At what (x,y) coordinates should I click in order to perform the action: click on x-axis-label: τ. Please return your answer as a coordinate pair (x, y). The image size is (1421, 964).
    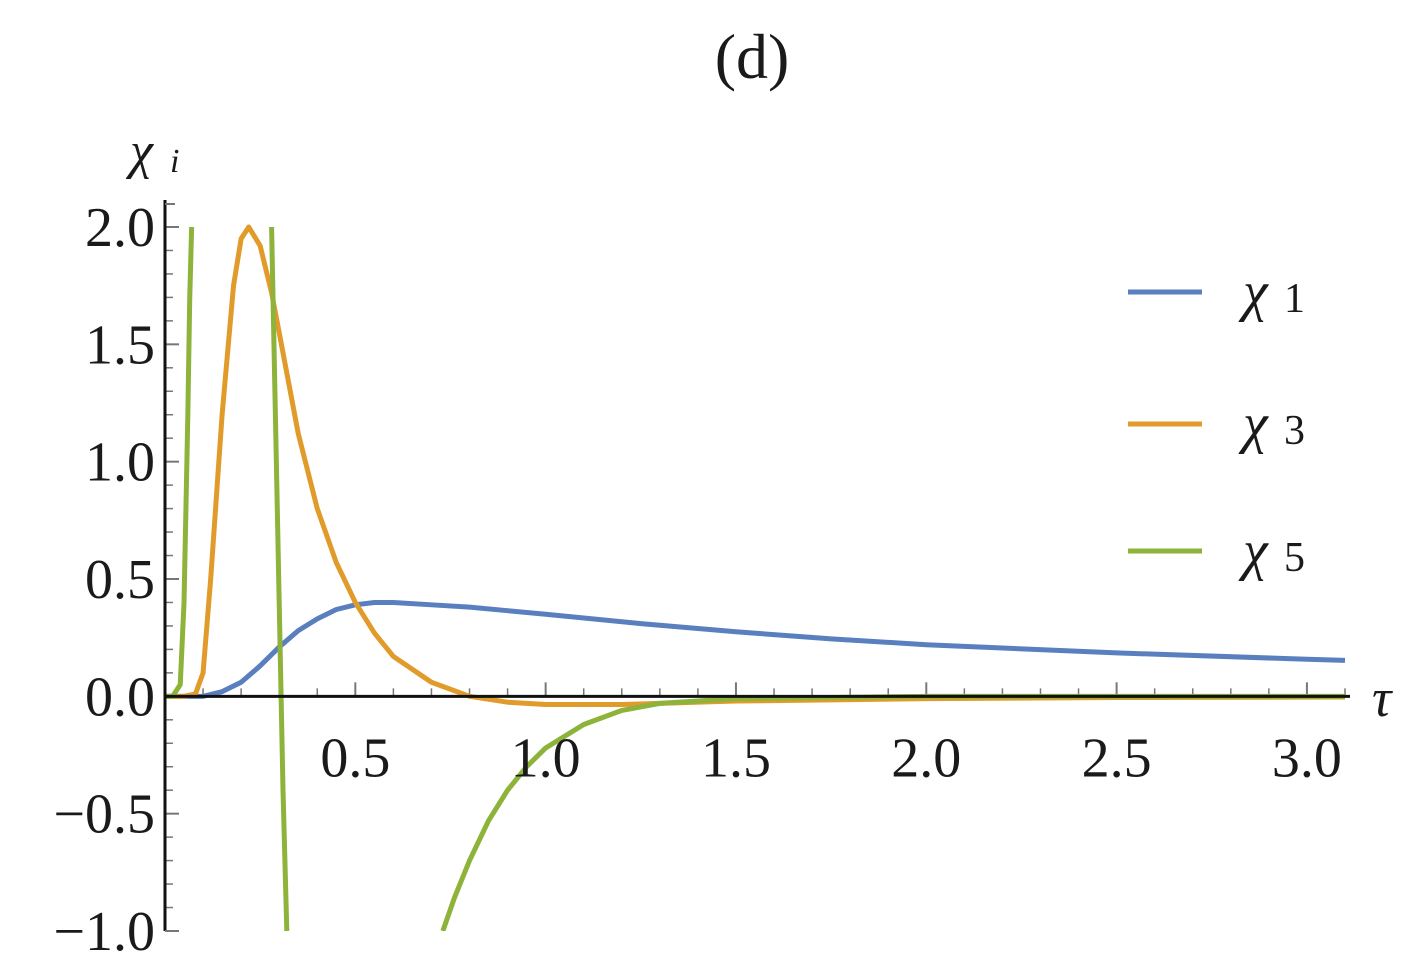
    Looking at the image, I should click on (1382, 698).